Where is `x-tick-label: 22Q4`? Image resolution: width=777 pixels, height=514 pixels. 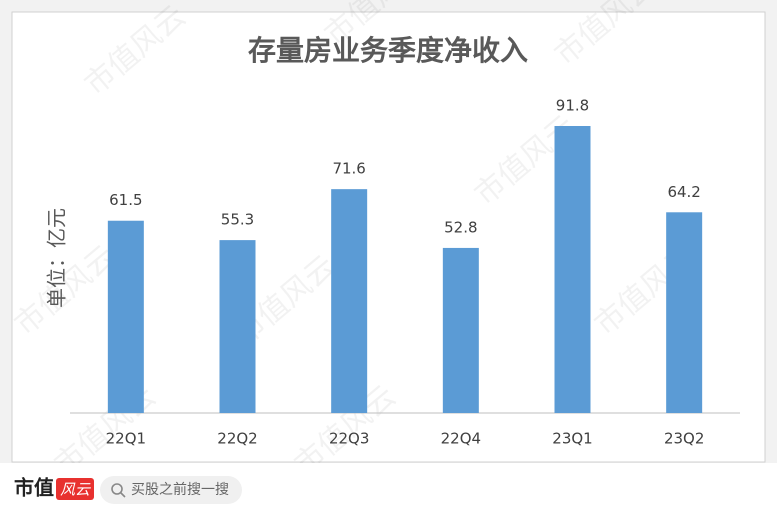 x-tick-label: 22Q4 is located at coordinates (461, 439).